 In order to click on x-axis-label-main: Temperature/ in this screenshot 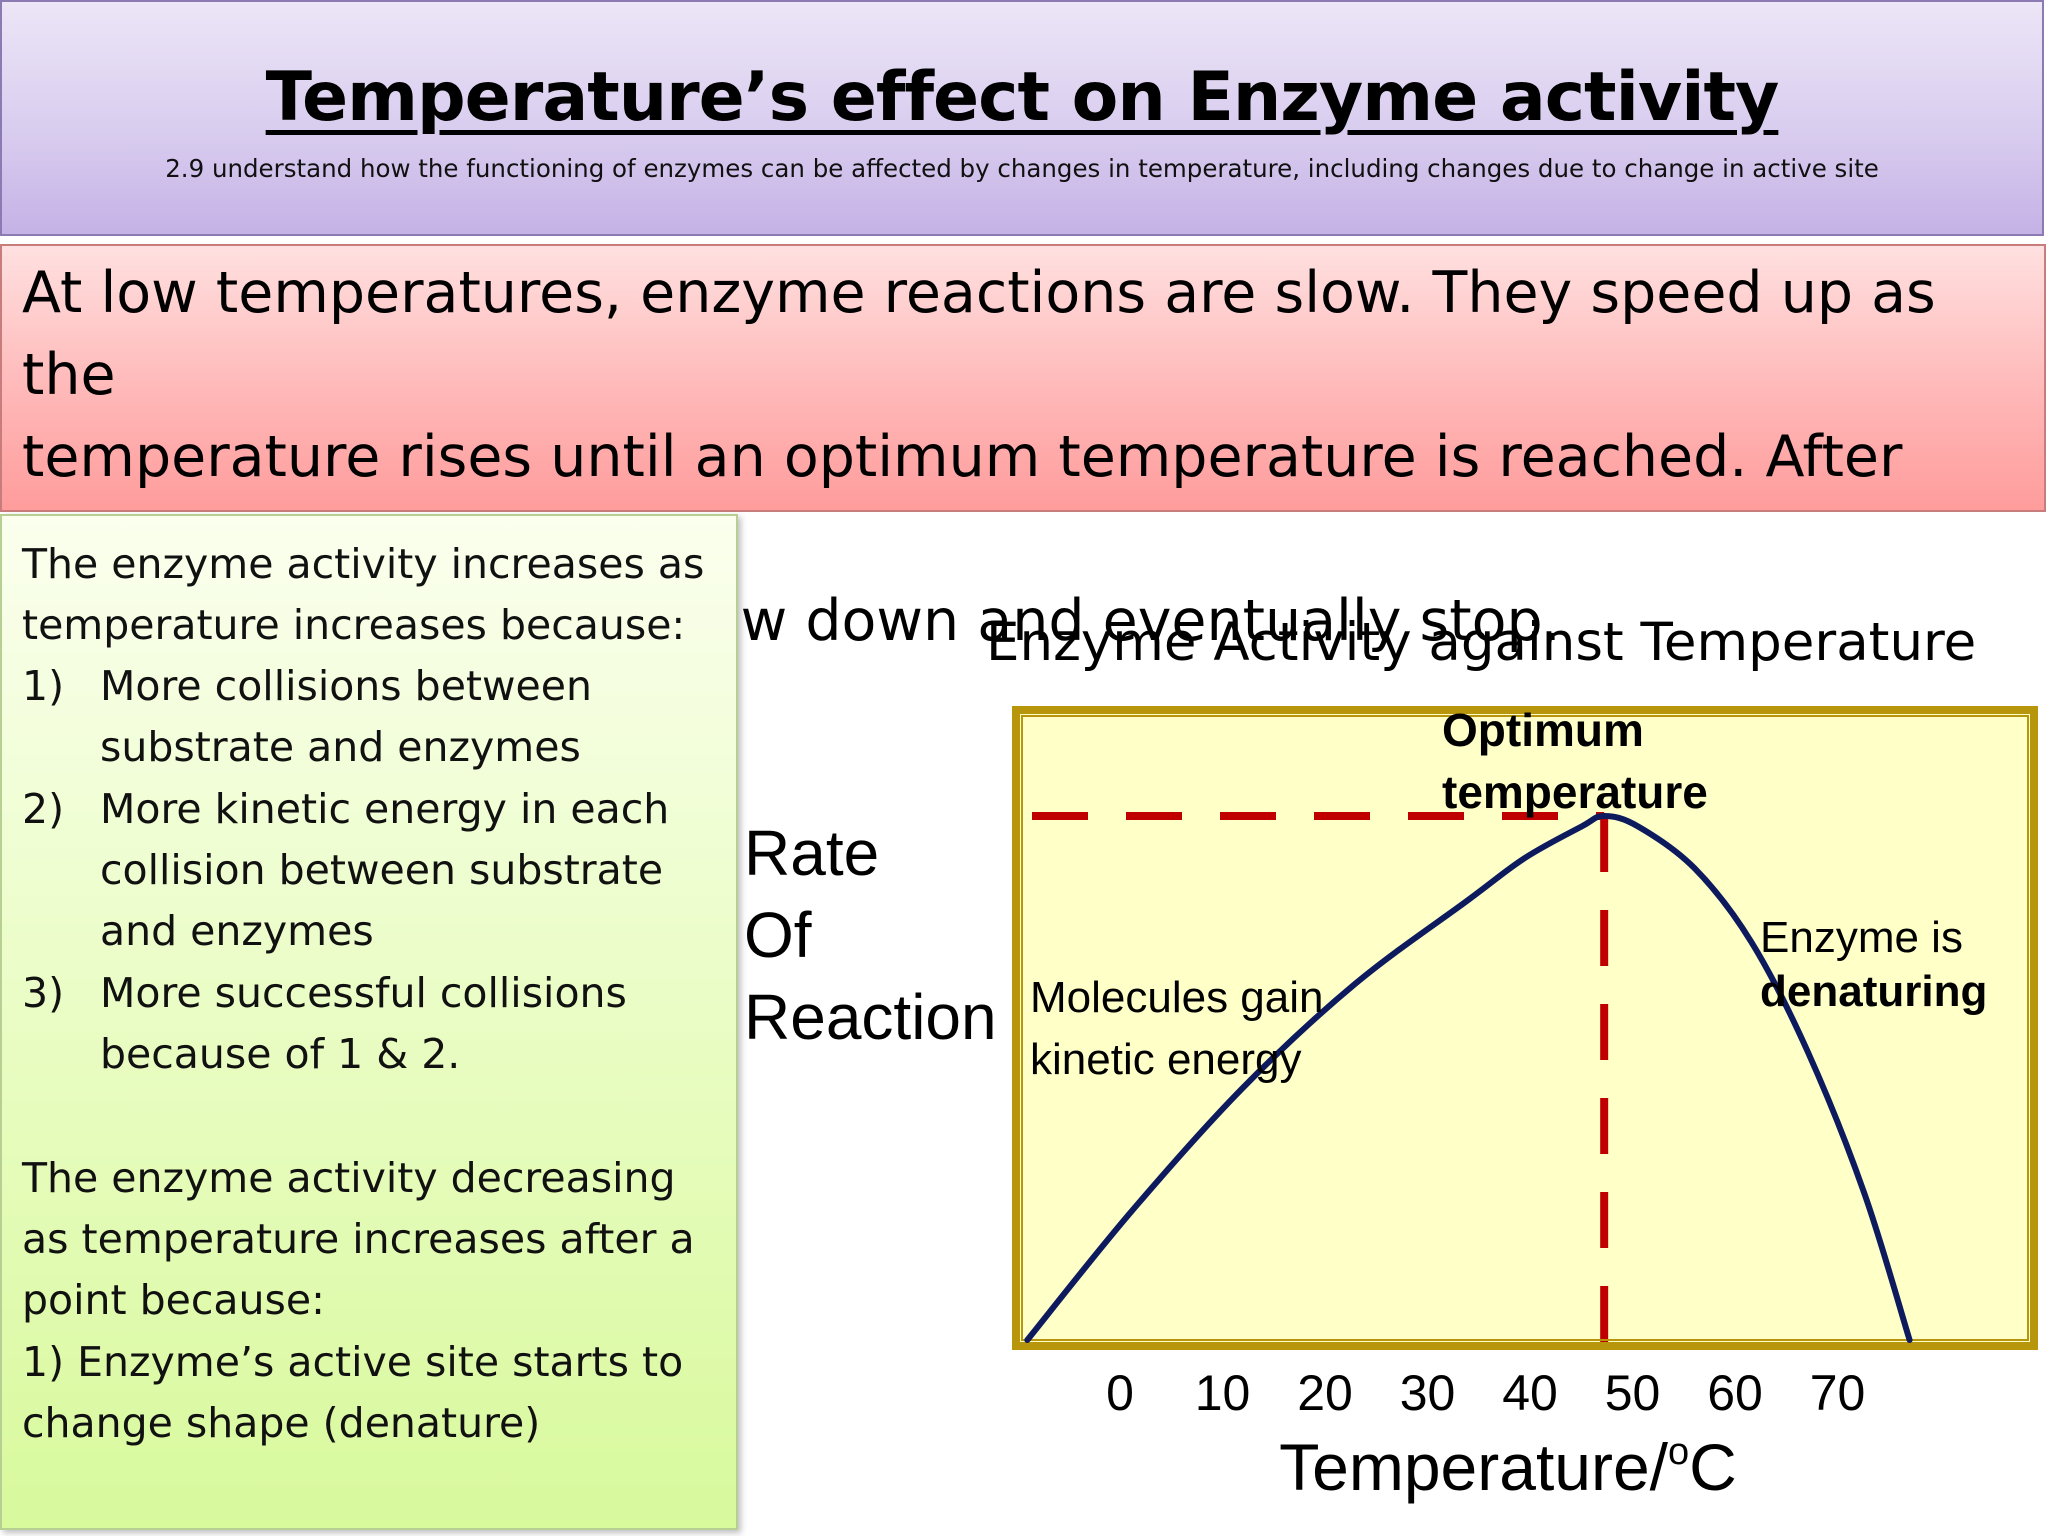, I will do `click(1474, 1467)`.